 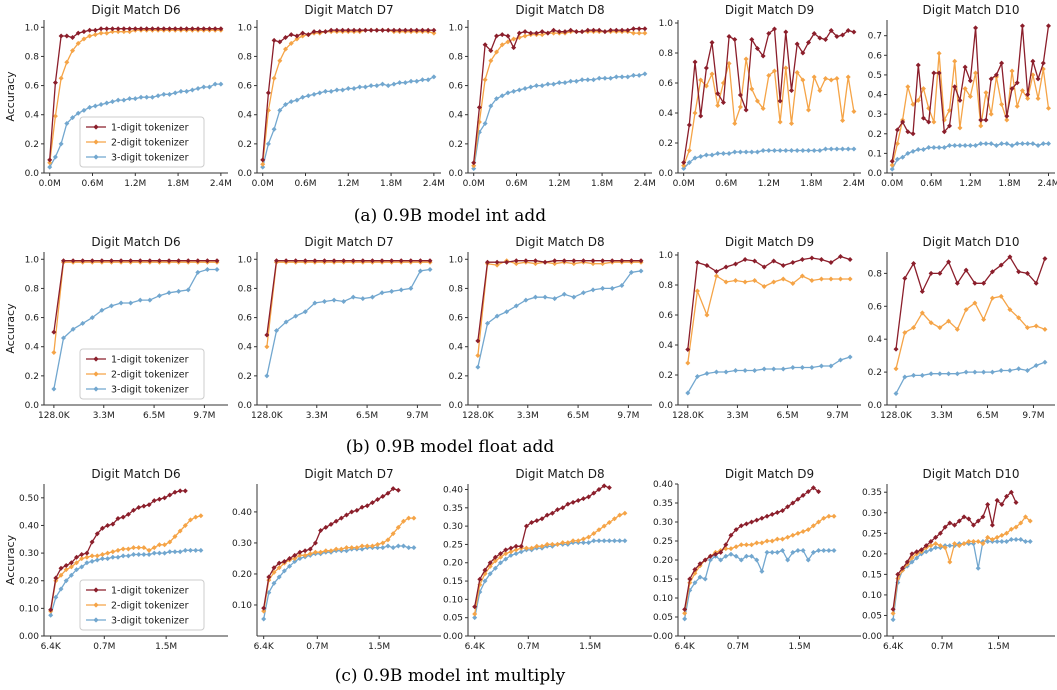 I want to click on y-tick-label: 0.4, so click(x=245, y=116).